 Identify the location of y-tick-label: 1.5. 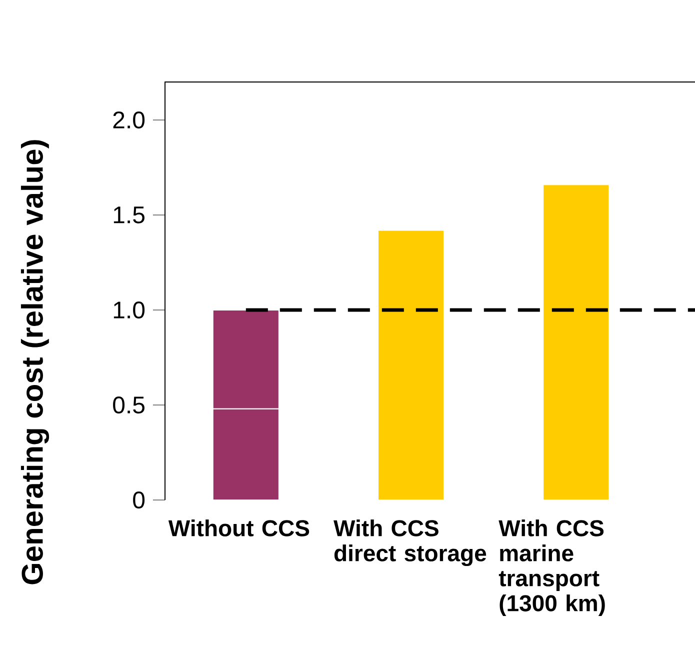
(129, 215).